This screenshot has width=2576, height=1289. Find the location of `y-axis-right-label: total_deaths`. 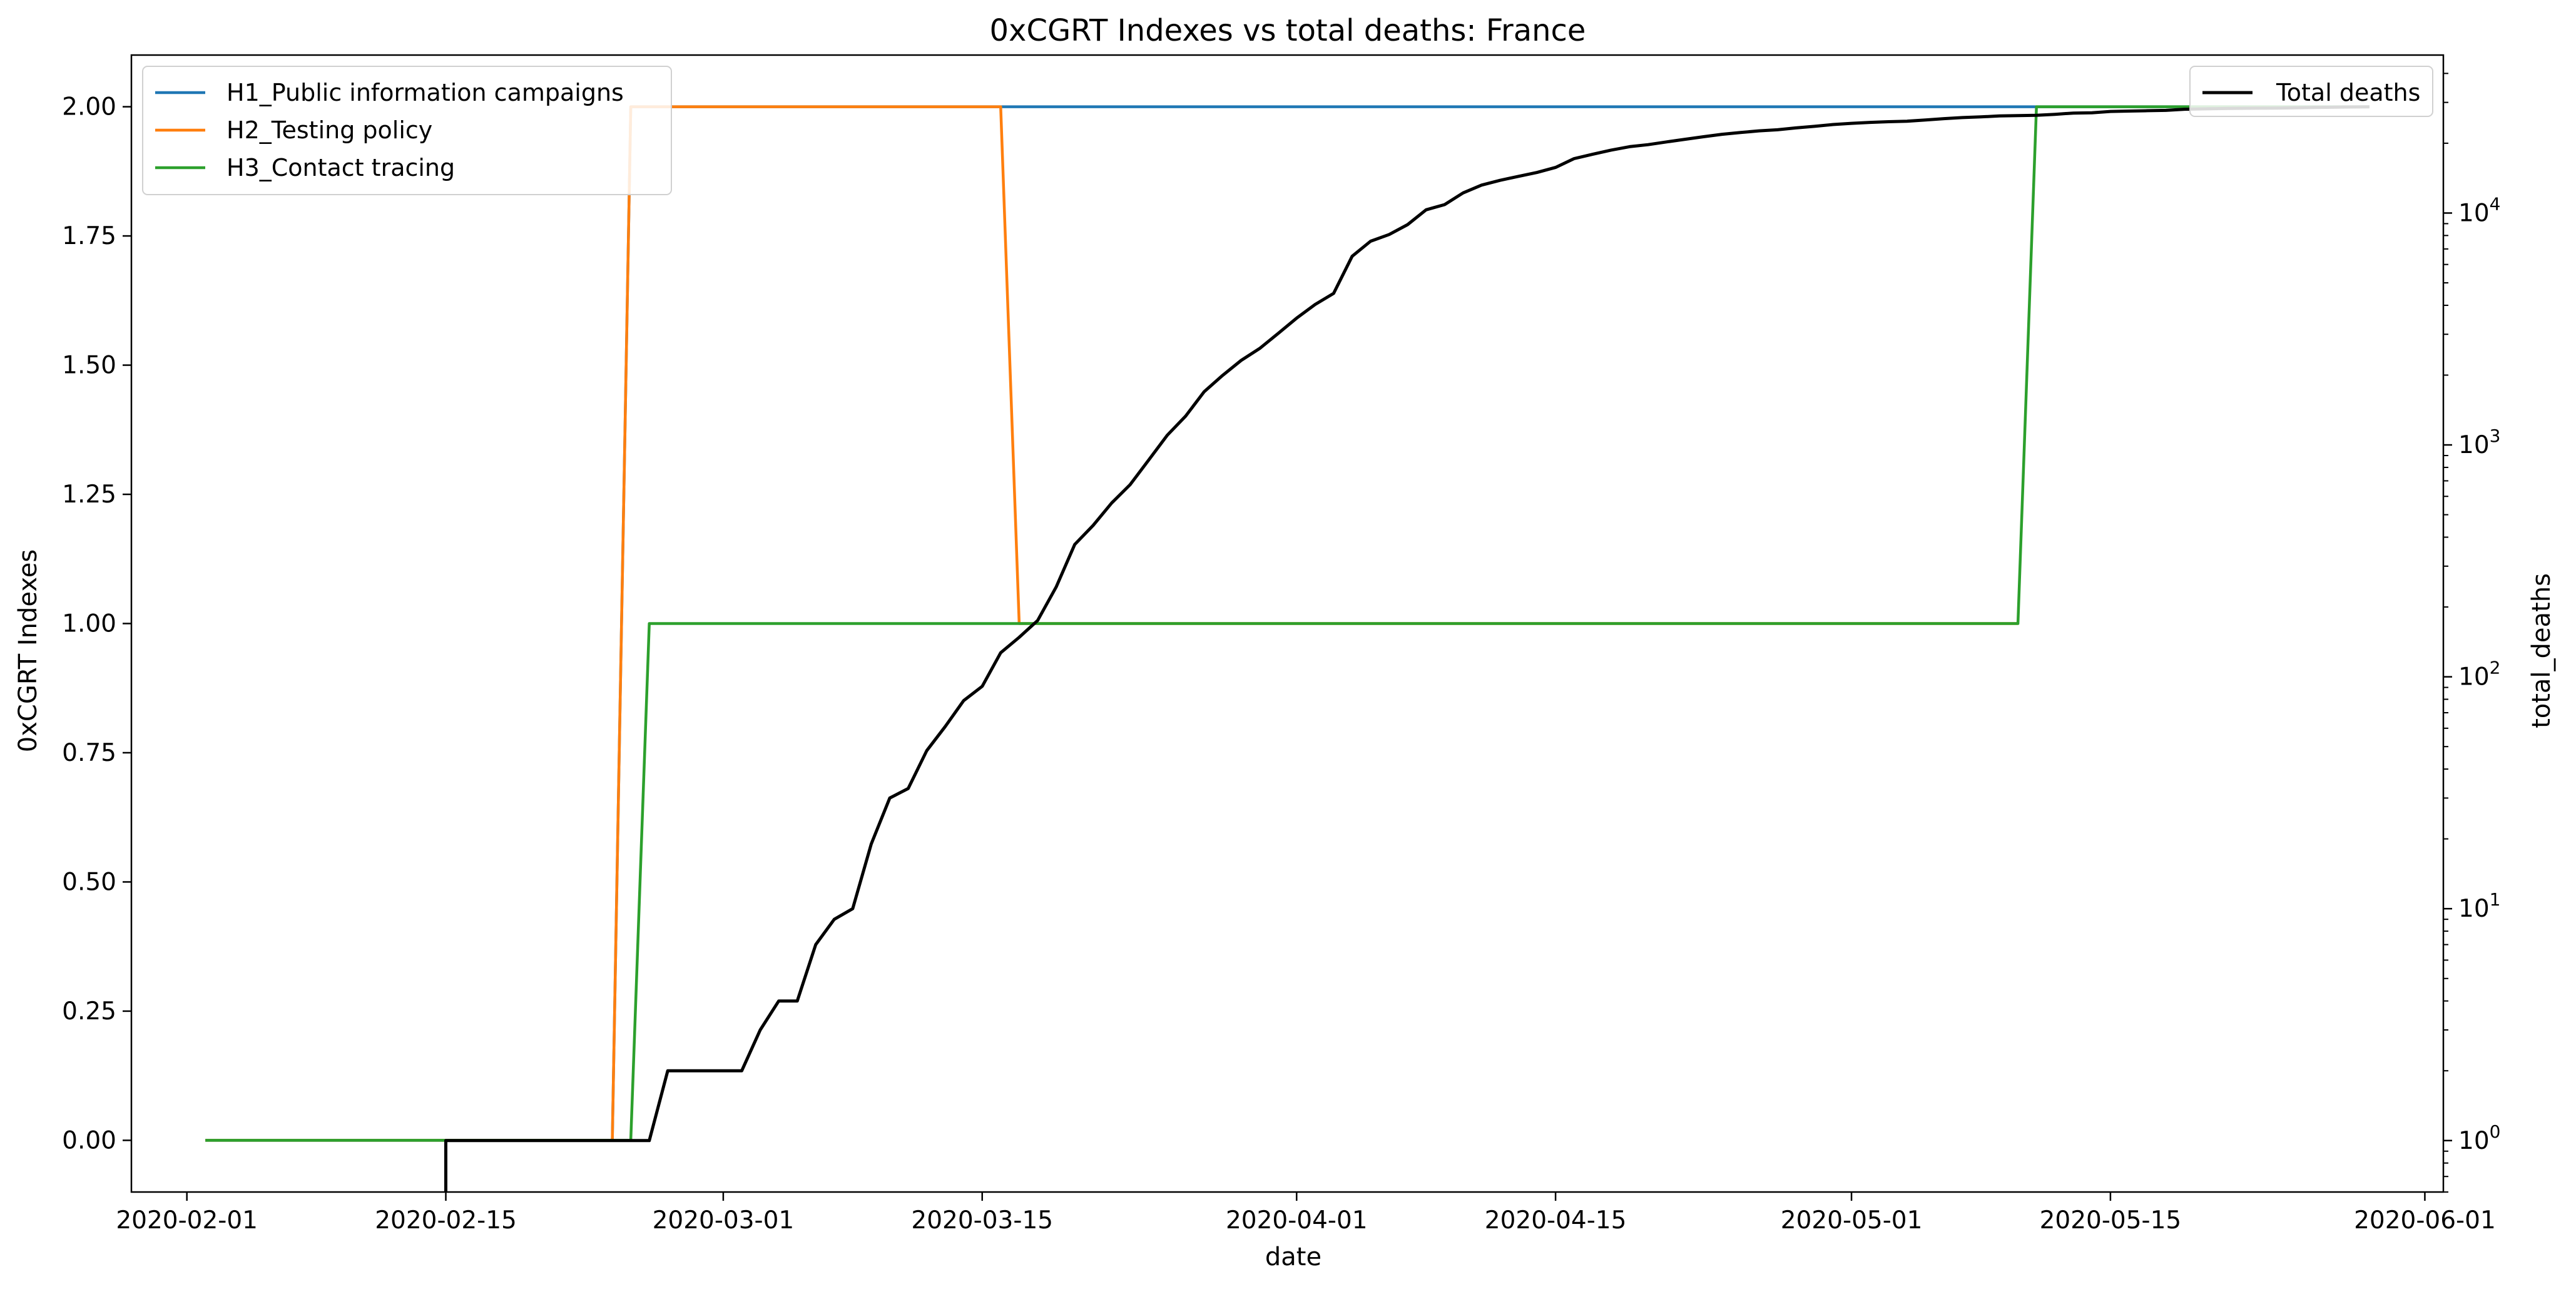

y-axis-right-label: total_deaths is located at coordinates (2541, 650).